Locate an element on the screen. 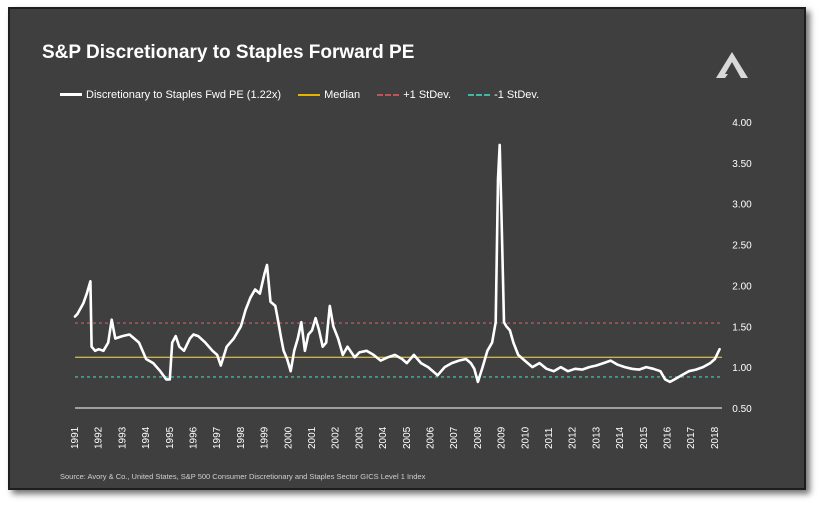  x-tick-label: 1994 is located at coordinates (146, 437).